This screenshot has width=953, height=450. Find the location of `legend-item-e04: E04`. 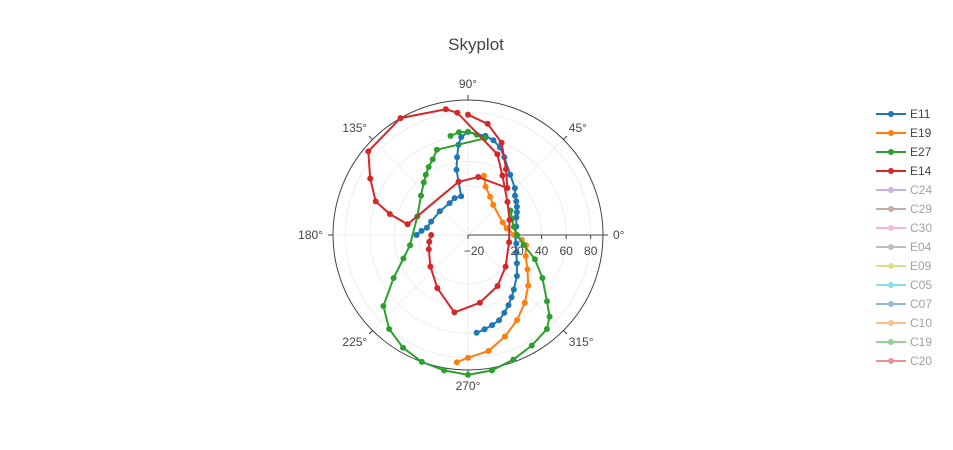

legend-item-e04: E04 is located at coordinates (904, 247).